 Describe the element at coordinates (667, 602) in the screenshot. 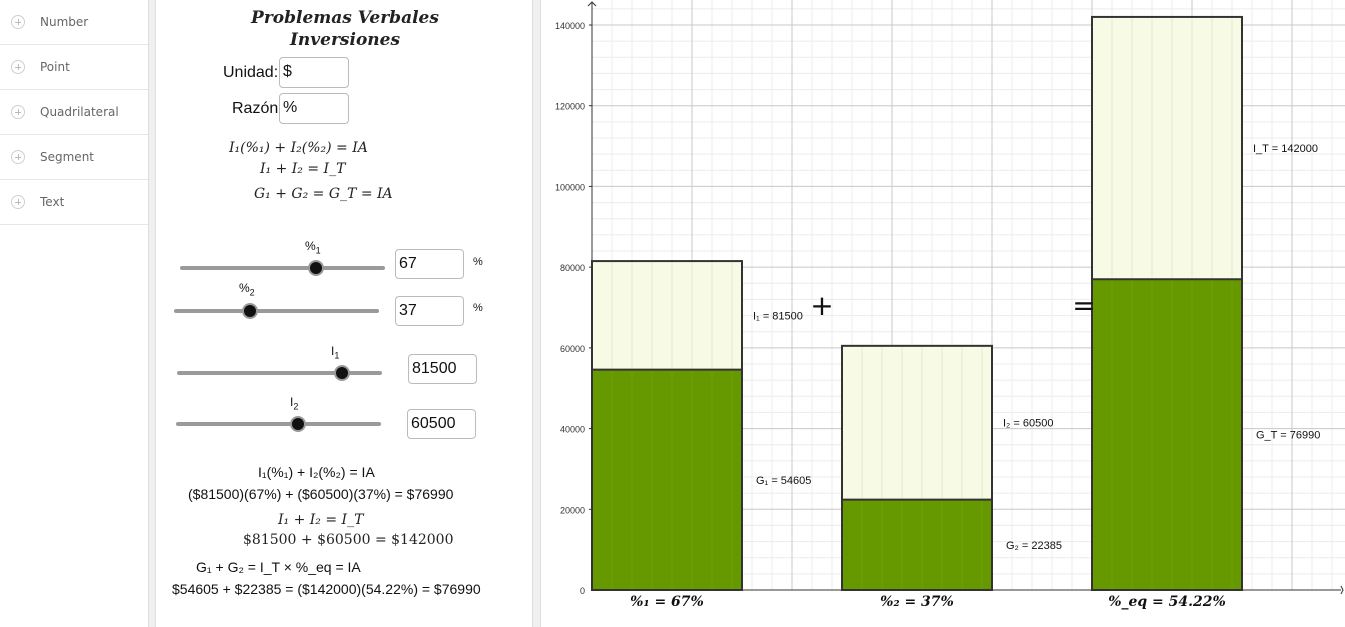

I see `bar-percent-label: %₁ = 67%` at that location.